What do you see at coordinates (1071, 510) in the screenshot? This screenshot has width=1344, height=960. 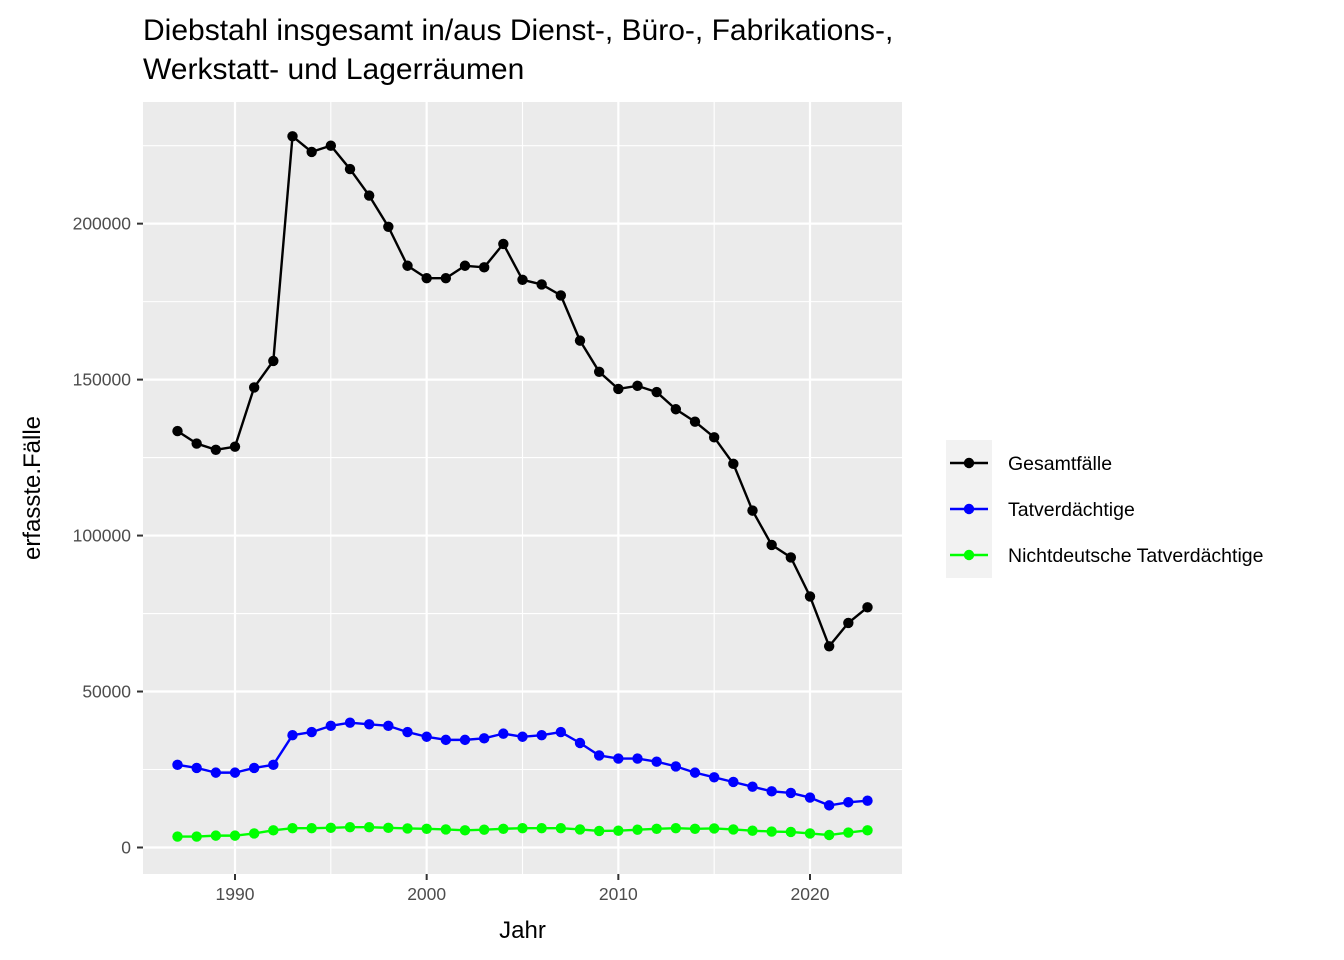 I see `legend-label: Tatverdächtige` at bounding box center [1071, 510].